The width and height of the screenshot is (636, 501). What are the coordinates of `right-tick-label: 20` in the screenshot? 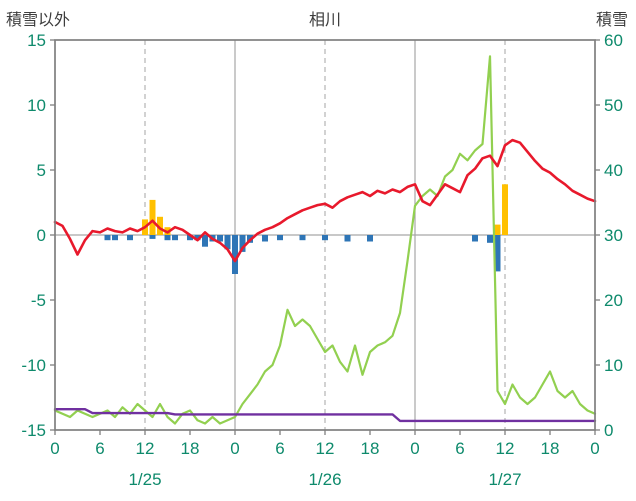 It's located at (613, 300).